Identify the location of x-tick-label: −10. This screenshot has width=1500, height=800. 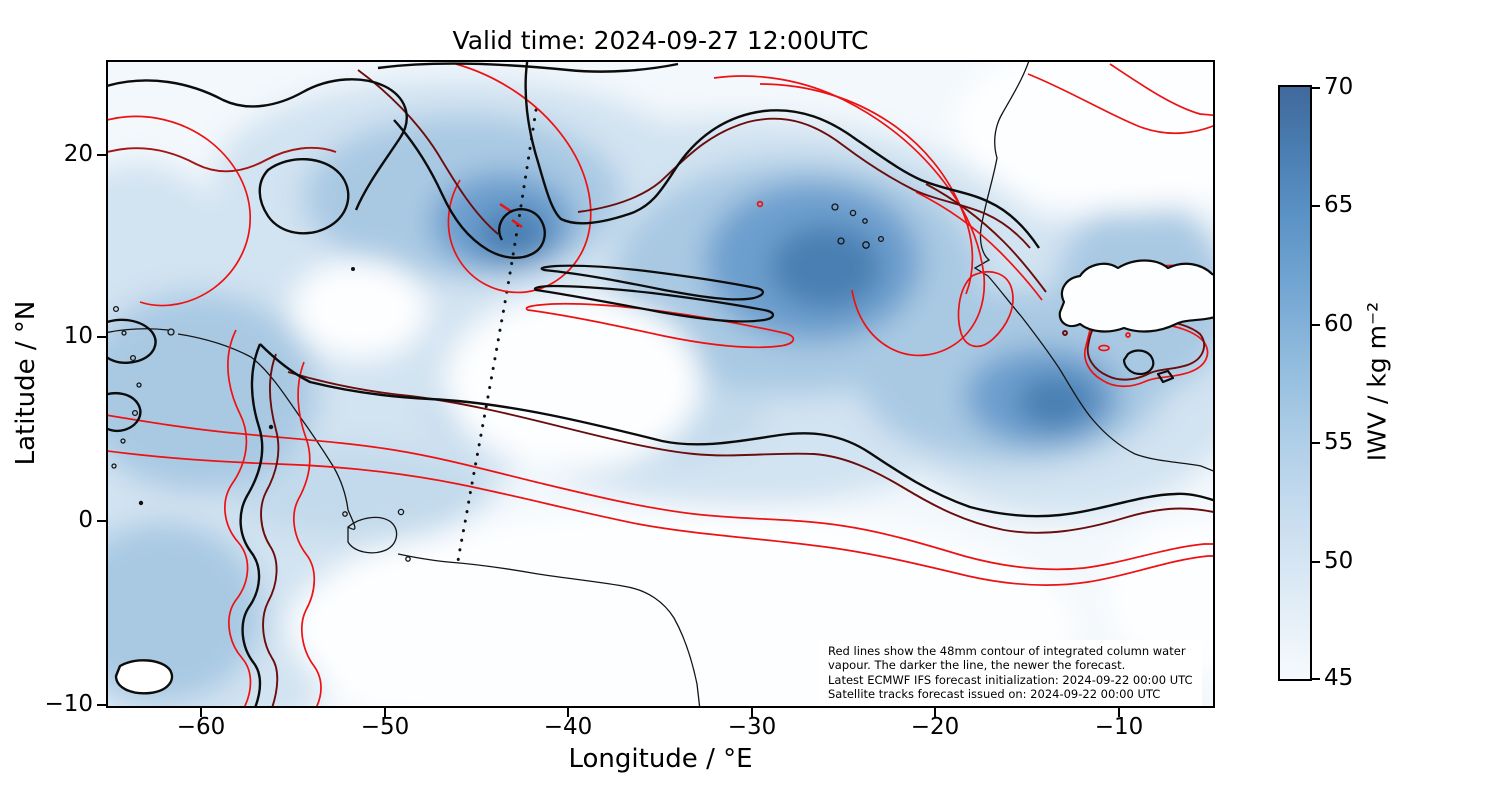
(1119, 727).